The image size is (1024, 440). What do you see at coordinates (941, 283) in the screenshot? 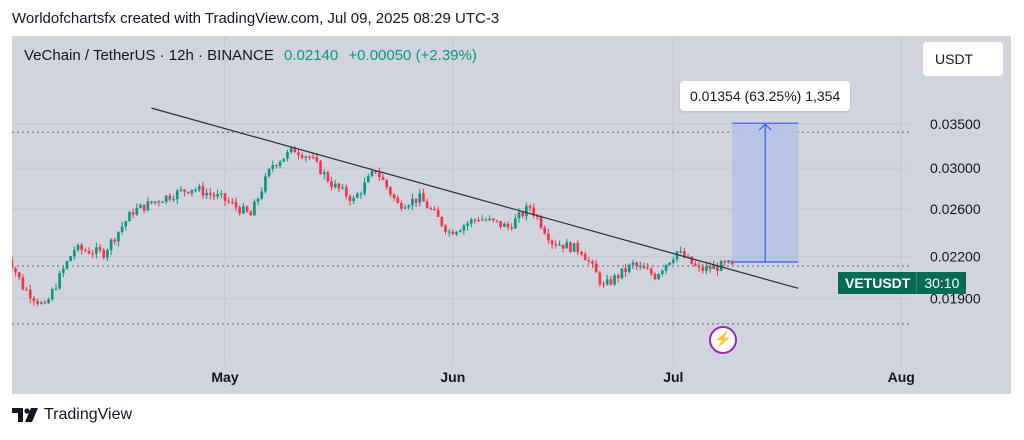
I see `bar-countdown: 30:10` at bounding box center [941, 283].